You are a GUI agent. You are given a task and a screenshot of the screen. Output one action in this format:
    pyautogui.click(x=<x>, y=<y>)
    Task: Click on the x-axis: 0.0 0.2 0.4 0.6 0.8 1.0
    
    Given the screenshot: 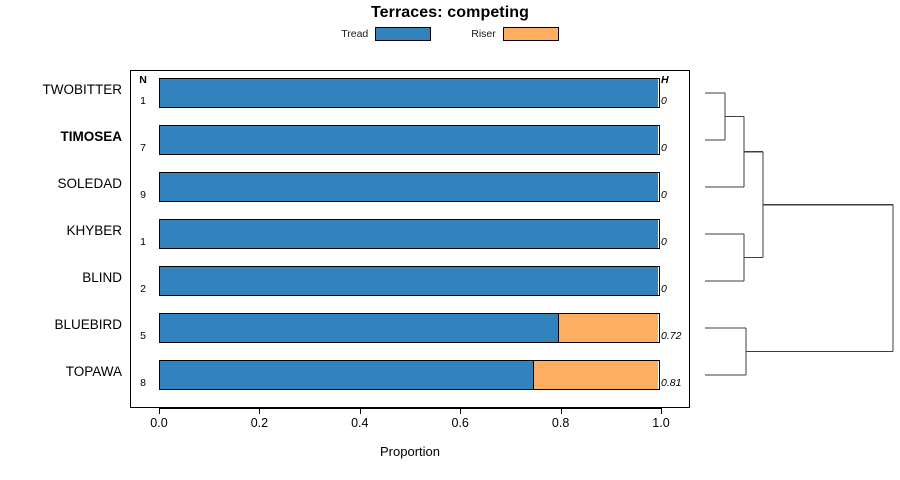 What is the action you would take?
    pyautogui.click(x=410, y=423)
    